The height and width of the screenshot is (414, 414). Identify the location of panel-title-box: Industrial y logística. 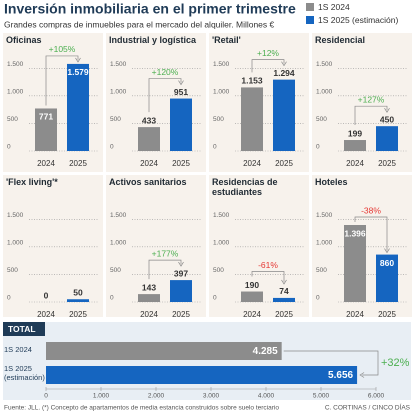
(153, 40).